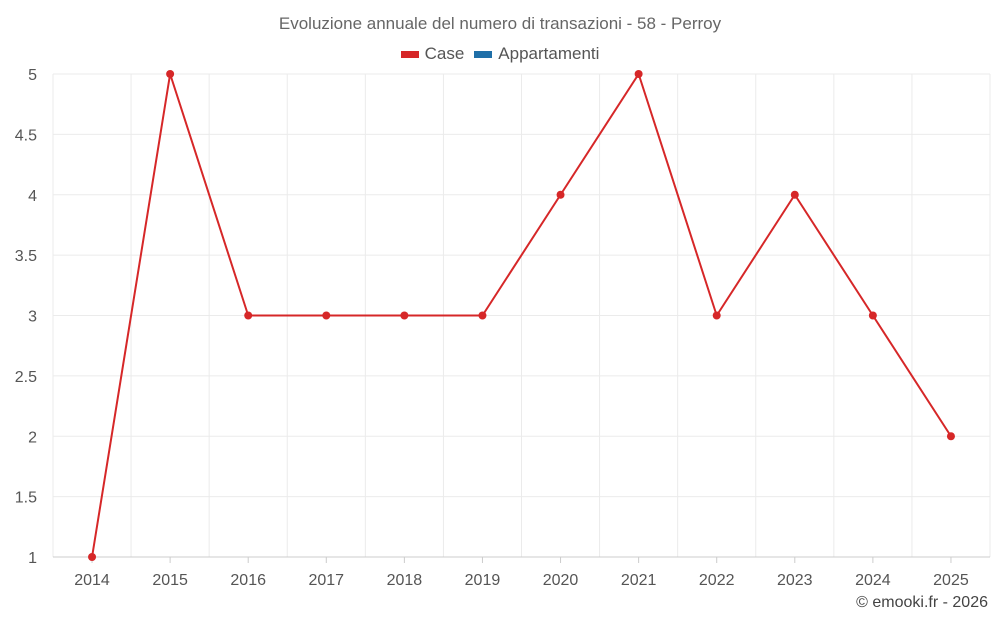  I want to click on legend-swatch-case, so click(409, 54).